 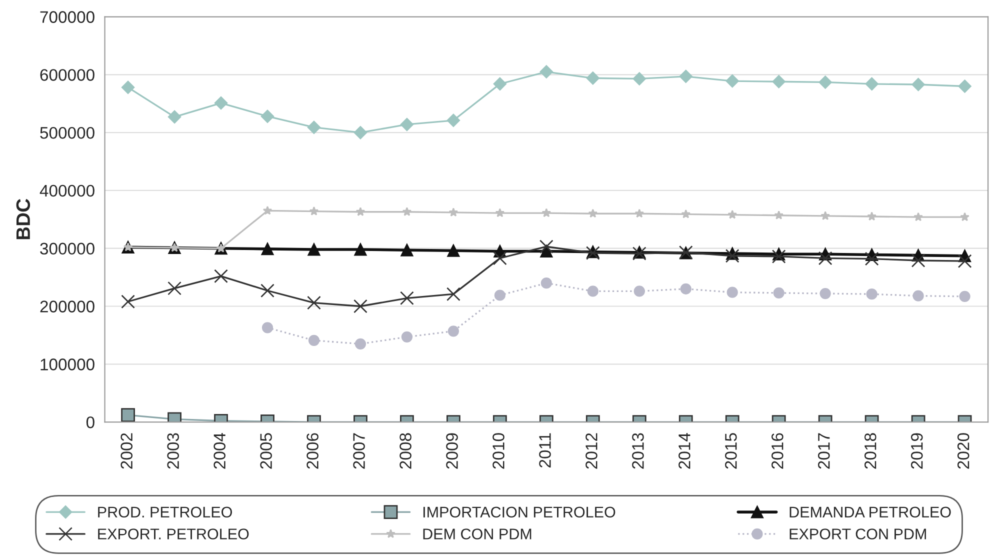 I want to click on y-tick-label: 100000, so click(x=67, y=364).